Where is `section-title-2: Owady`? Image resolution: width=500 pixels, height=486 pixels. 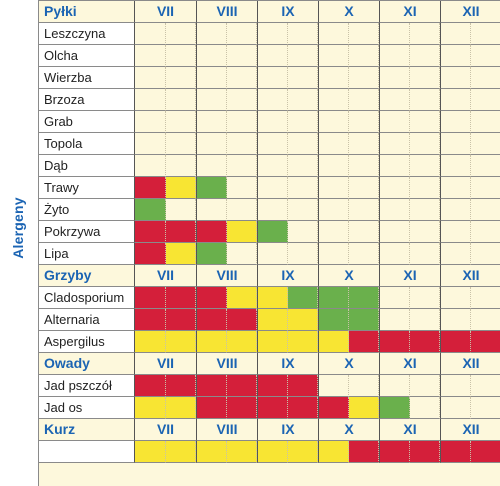 section-title-2: Owady is located at coordinates (87, 364).